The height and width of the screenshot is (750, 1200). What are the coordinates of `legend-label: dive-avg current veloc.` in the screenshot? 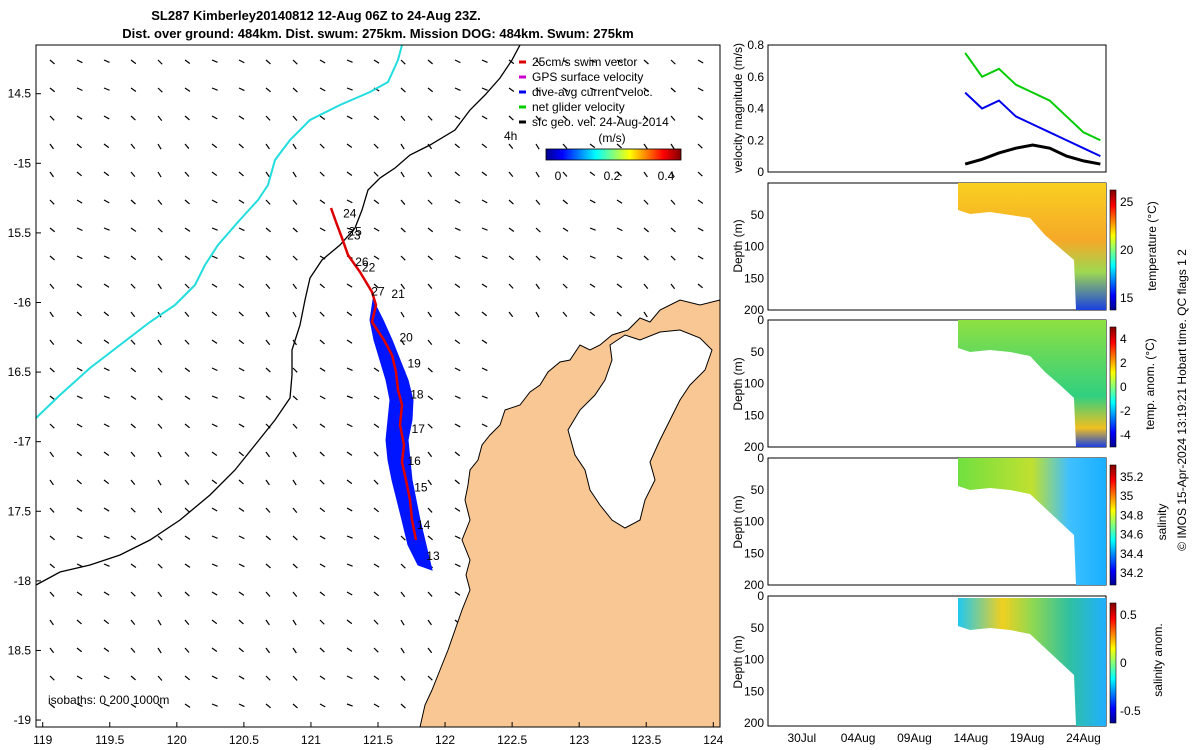 It's located at (592, 92).